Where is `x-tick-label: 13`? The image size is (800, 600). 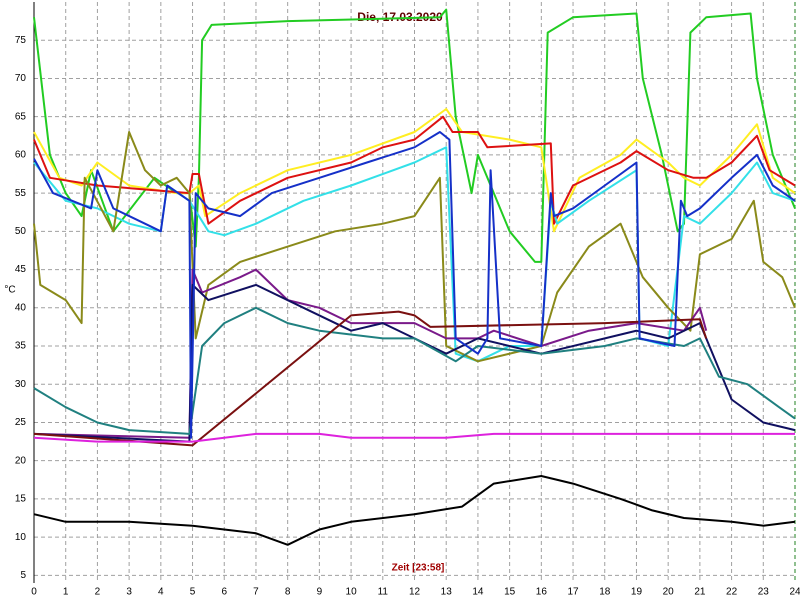
x-tick-label: 13 is located at coordinates (447, 592).